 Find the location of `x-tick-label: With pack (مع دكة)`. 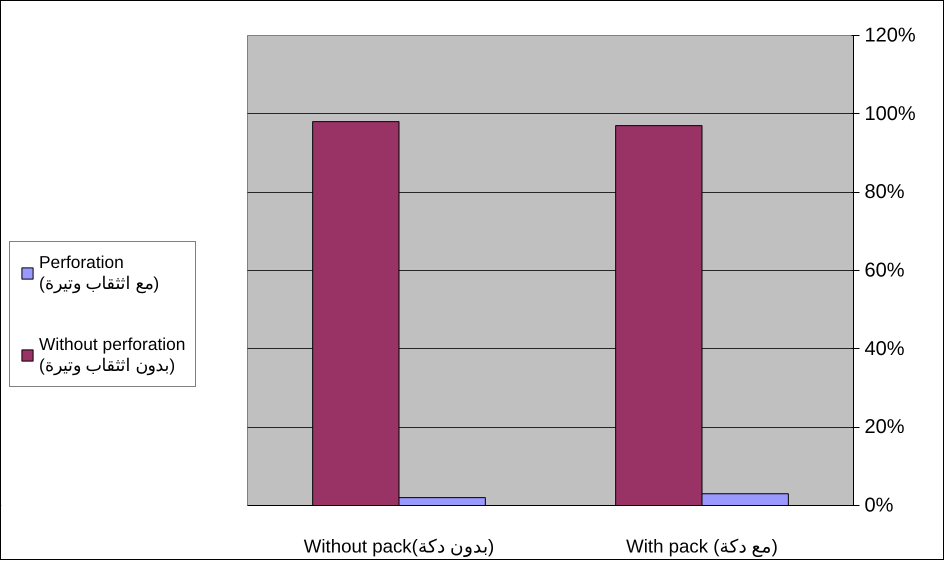

x-tick-label: With pack (مع دكة) is located at coordinates (702, 547).